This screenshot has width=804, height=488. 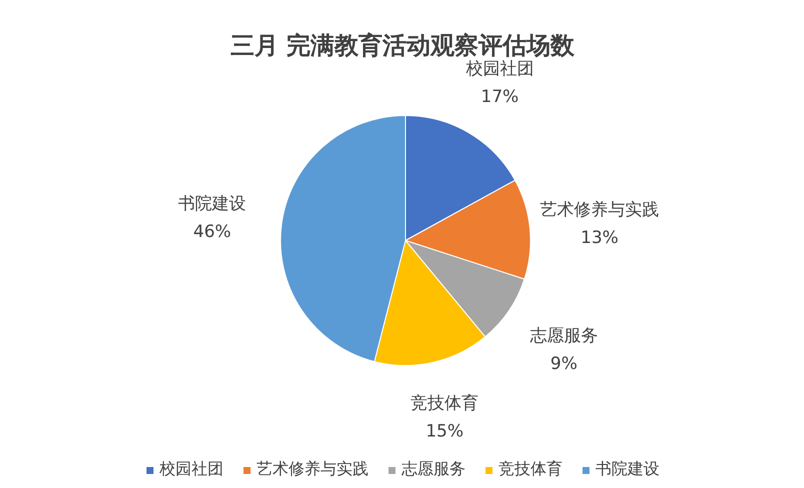 I want to click on chart-title: 三月 完满教育活动观察评估场数, so click(x=403, y=46).